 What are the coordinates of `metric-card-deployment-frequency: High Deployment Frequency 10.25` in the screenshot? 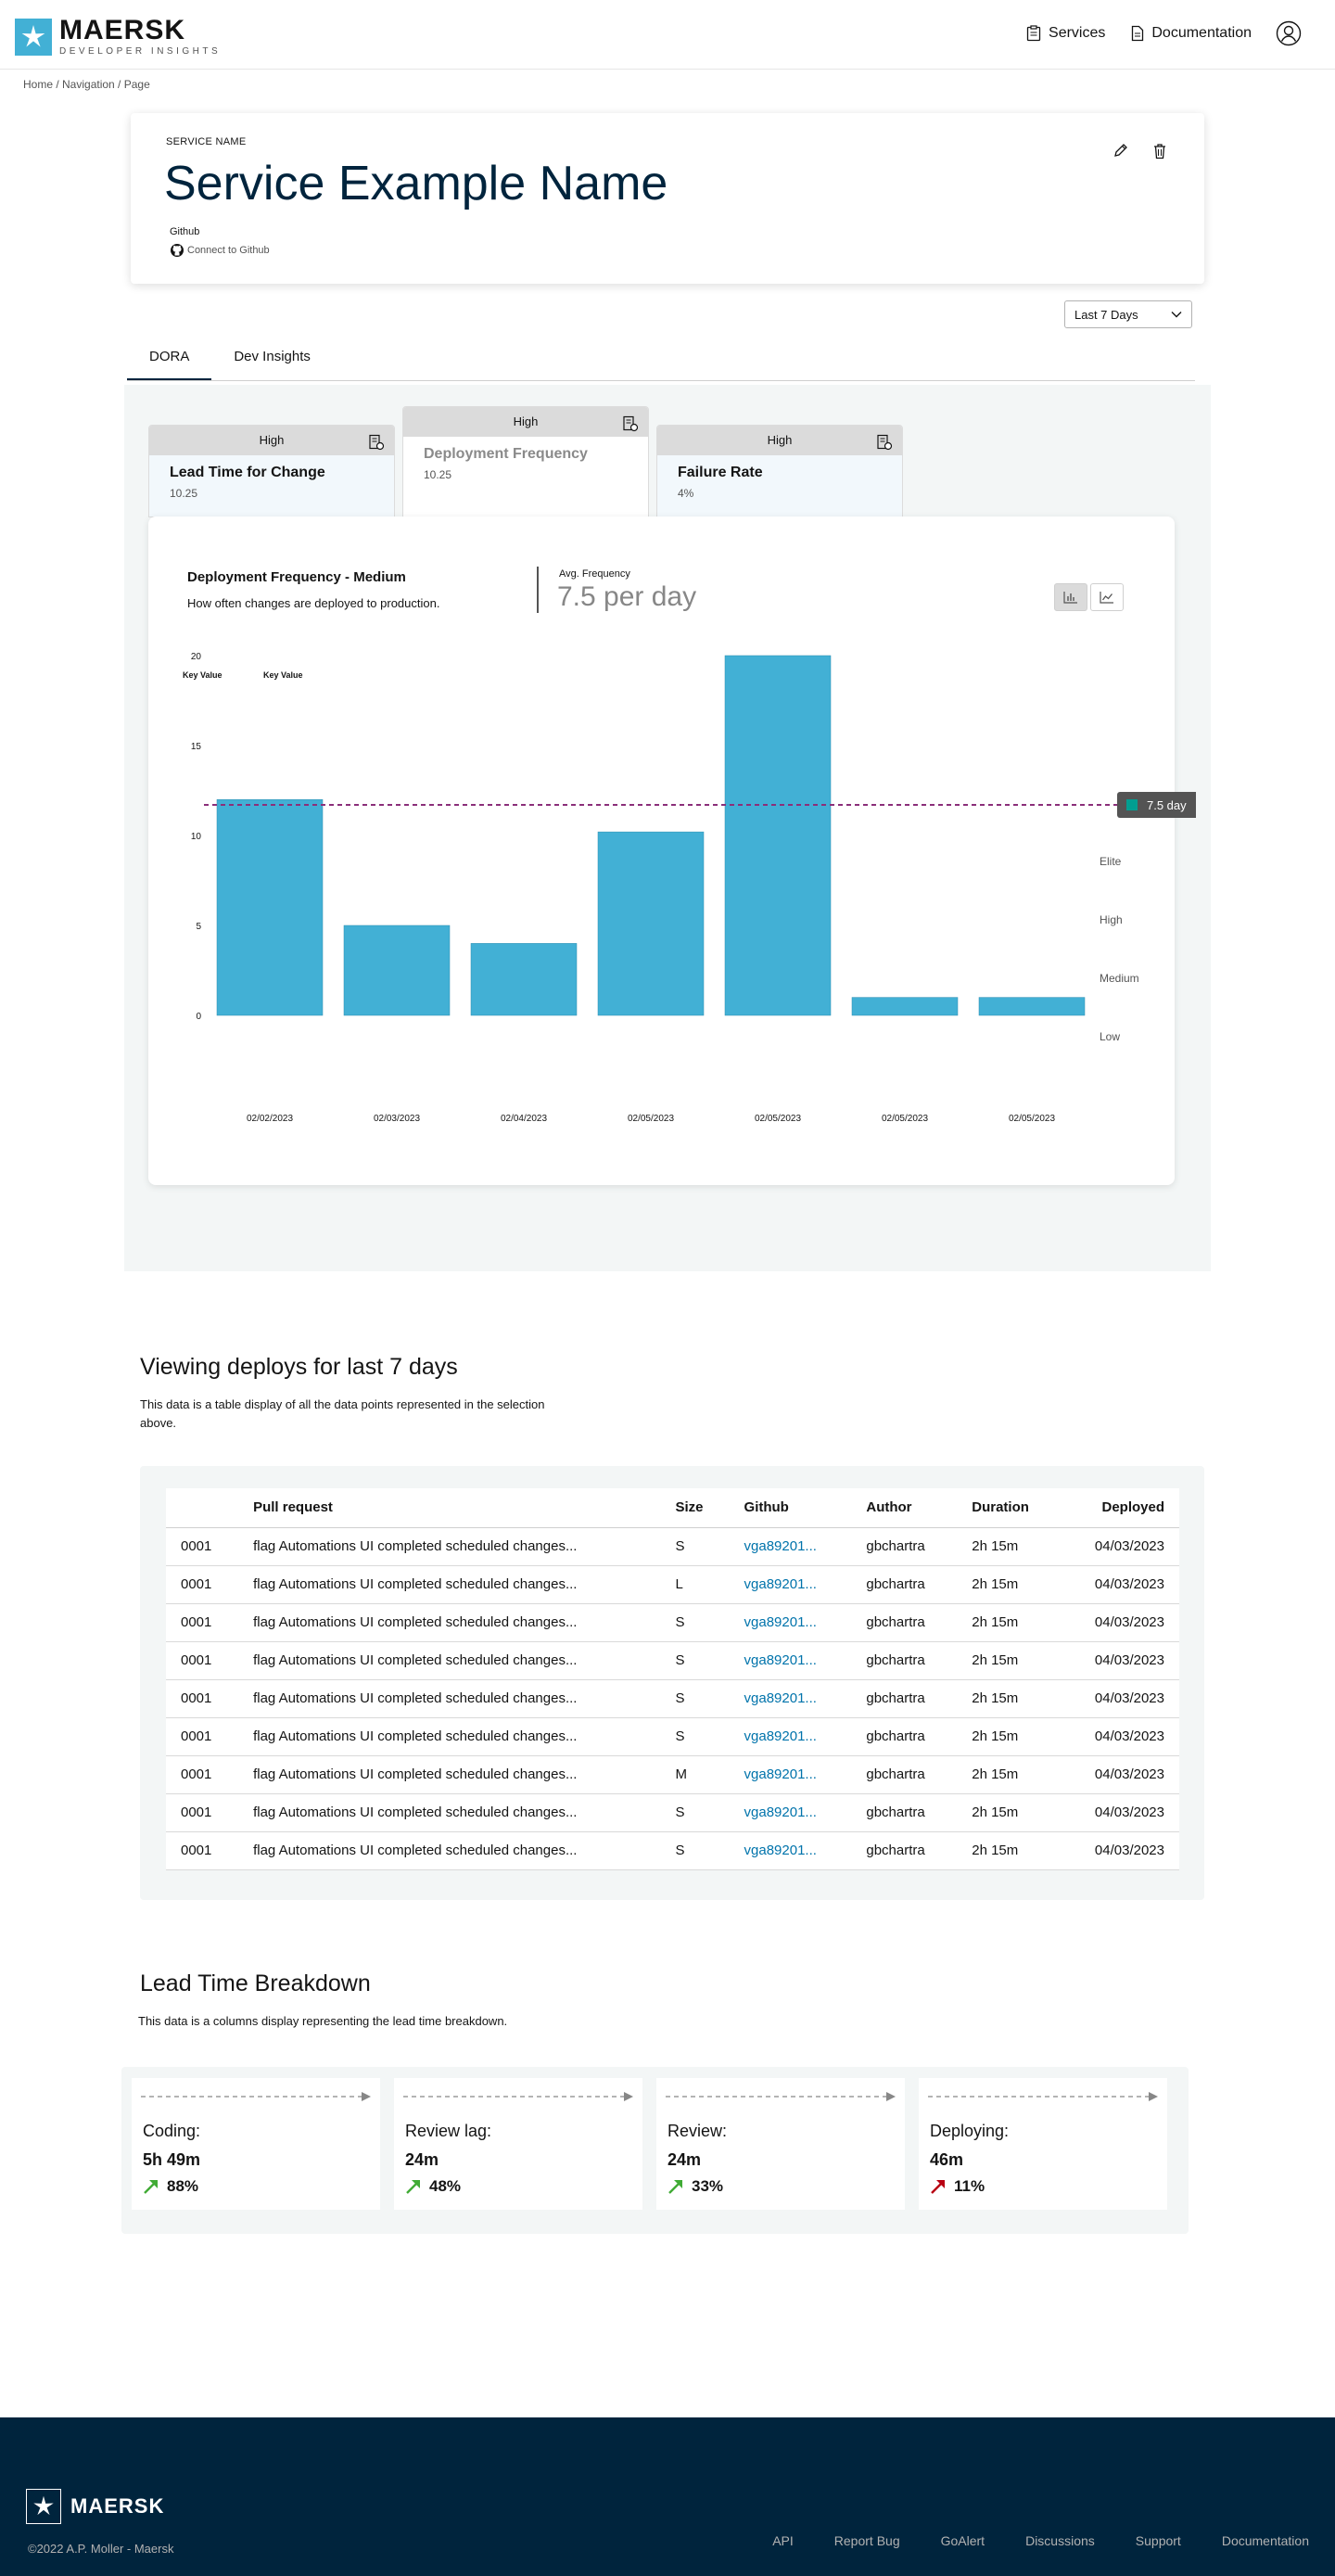 It's located at (525, 462).